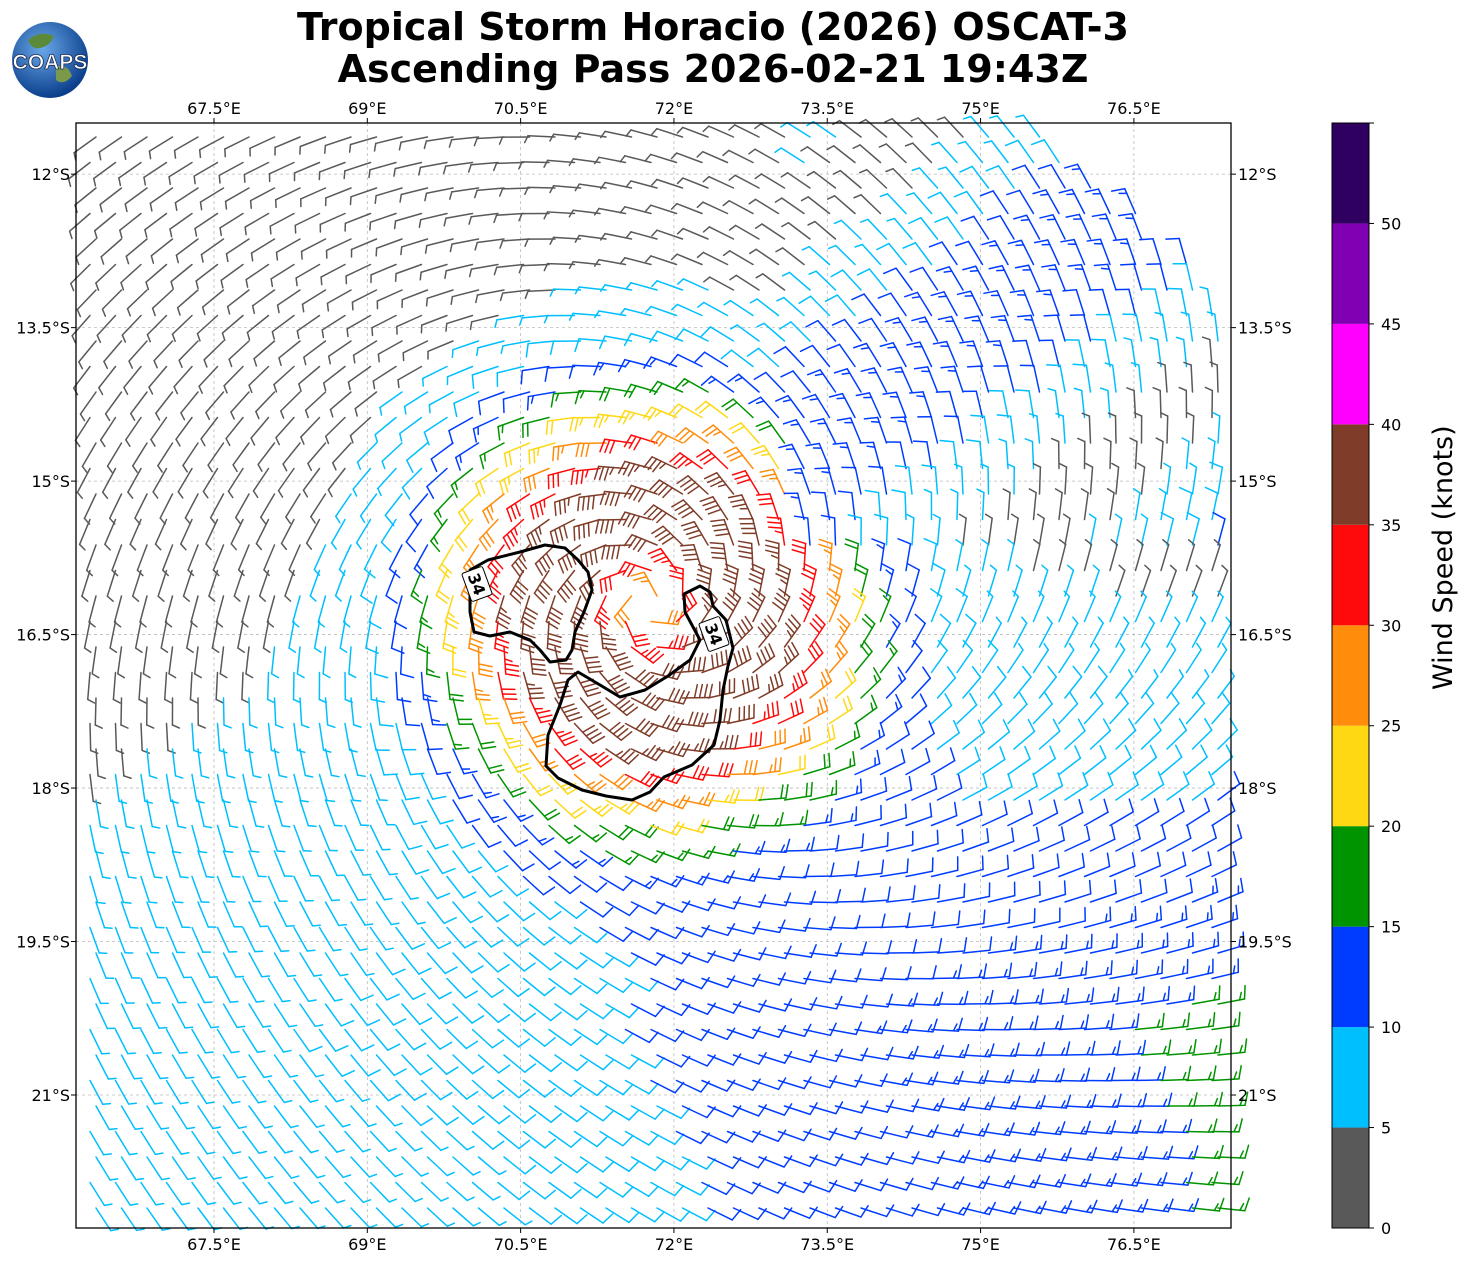  I want to click on colorbar-bin, so click(1350, 876).